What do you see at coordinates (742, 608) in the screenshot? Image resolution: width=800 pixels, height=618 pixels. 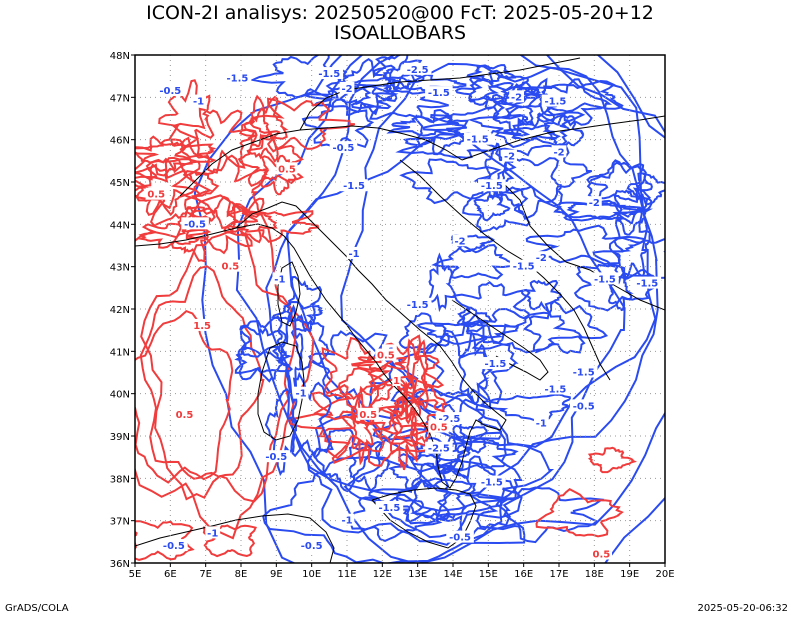 I see `footer-timestamp: 2025-05-20-06:32` at bounding box center [742, 608].